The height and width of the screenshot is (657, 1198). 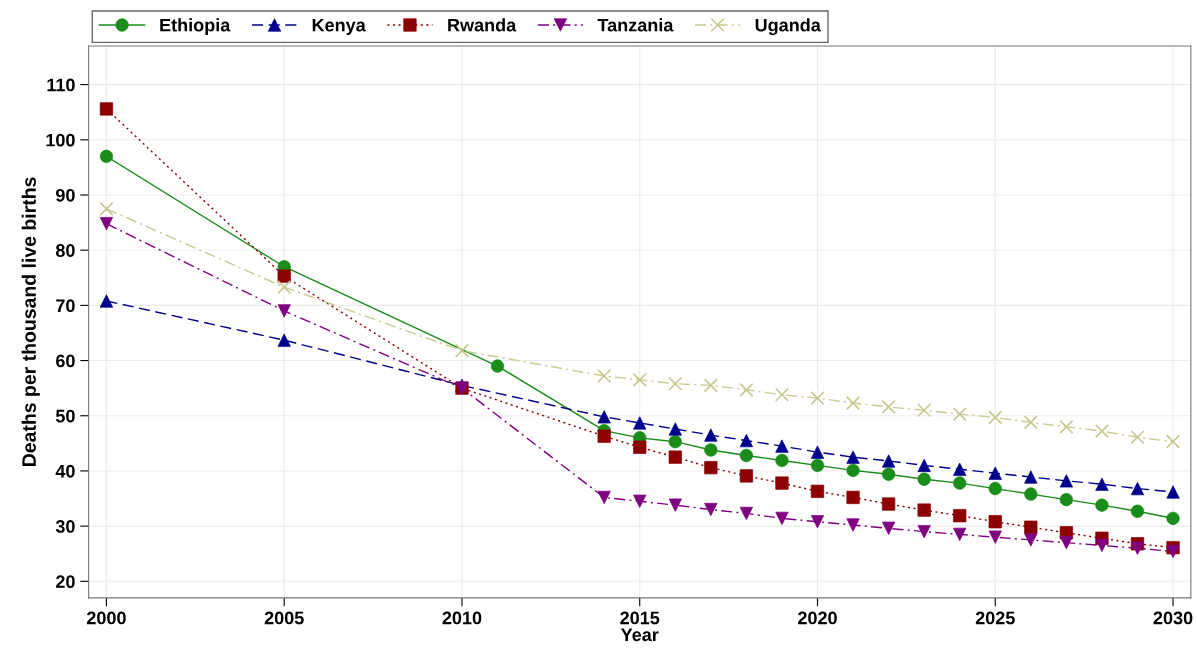 What do you see at coordinates (639, 635) in the screenshot?
I see `x-axis-title: Year` at bounding box center [639, 635].